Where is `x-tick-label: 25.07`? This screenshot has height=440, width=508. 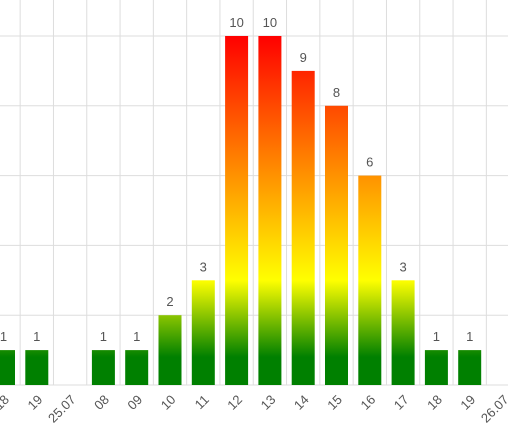
x-tick-label: 25.07 is located at coordinates (62, 409).